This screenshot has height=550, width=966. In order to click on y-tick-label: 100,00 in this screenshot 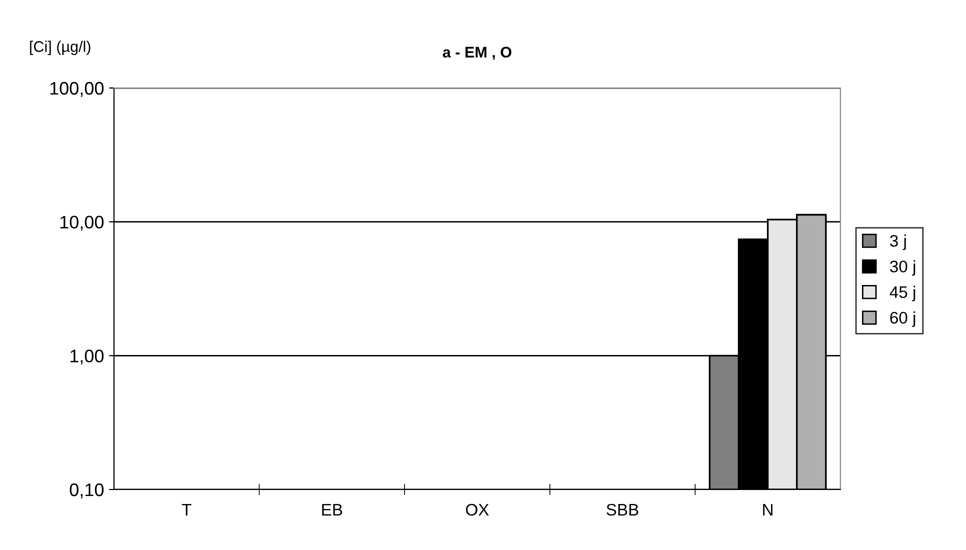, I will do `click(77, 89)`.